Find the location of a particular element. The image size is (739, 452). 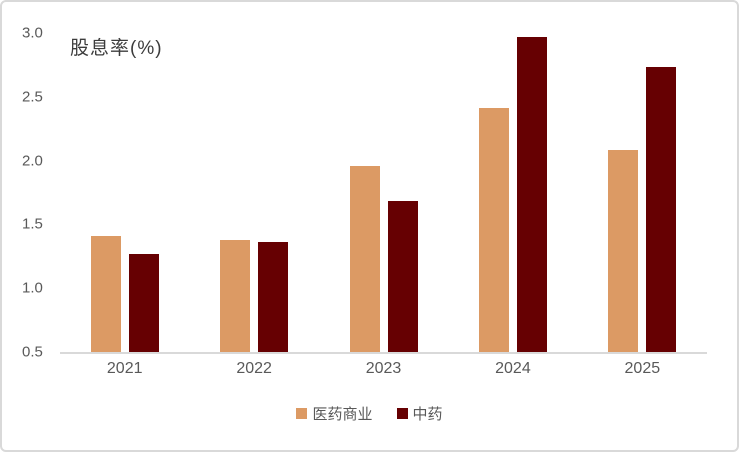

bar-group-2021 is located at coordinates (124, 192).